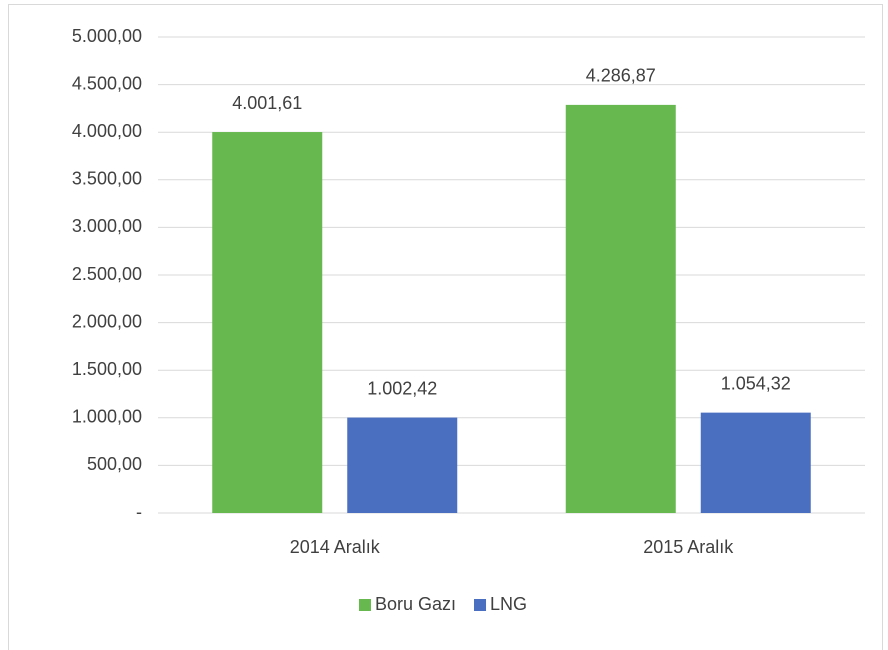 This screenshot has height=650, width=888. I want to click on y-tick-label: 2.500,00, so click(107, 274).